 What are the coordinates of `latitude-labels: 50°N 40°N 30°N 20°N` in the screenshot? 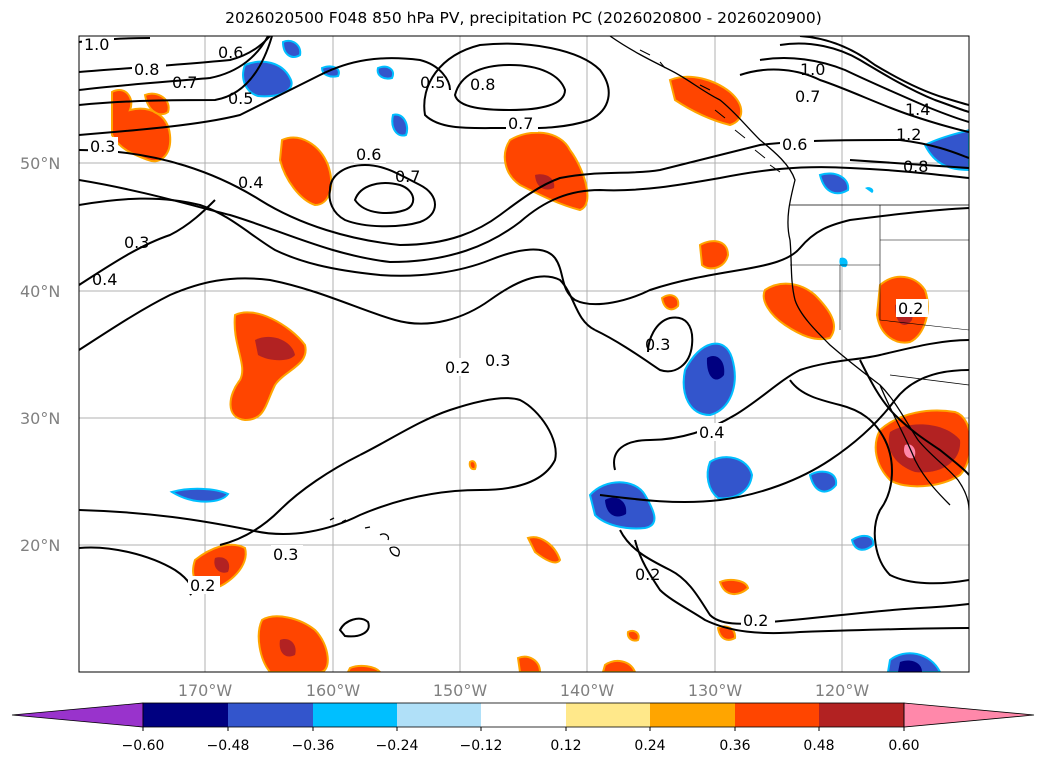 It's located at (40, 354).